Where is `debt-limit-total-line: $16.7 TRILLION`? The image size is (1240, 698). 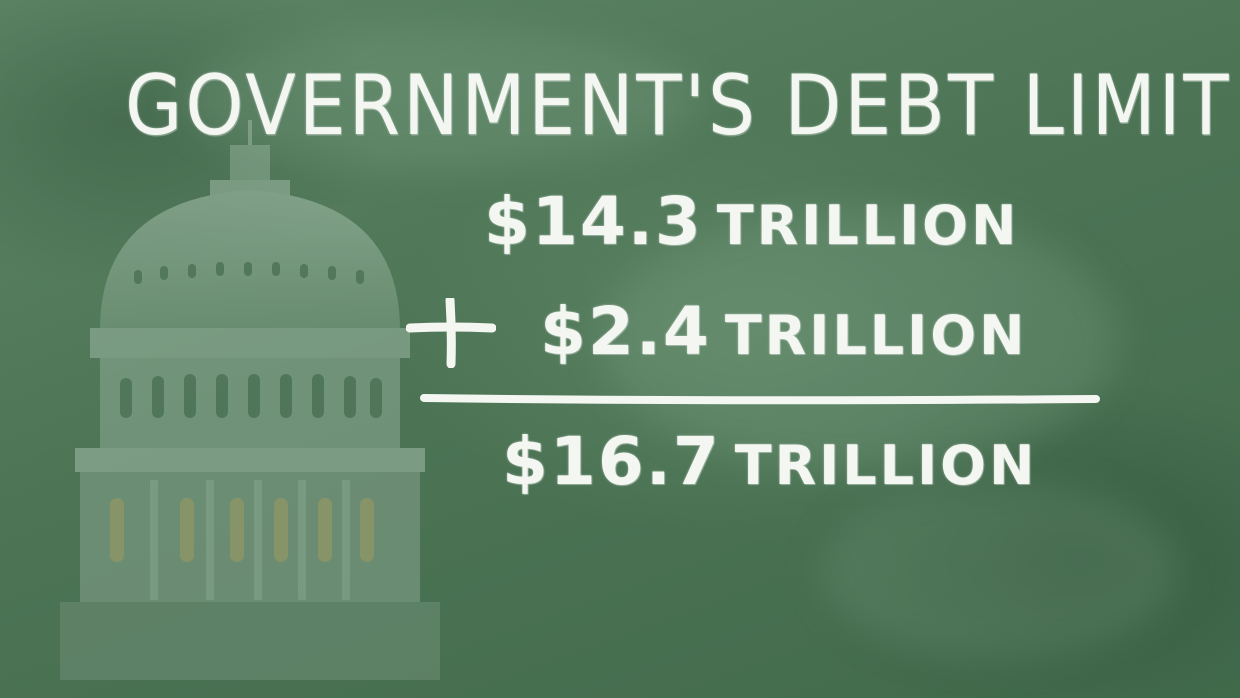
debt-limit-total-line: $16.7 TRILLION is located at coordinates (769, 461).